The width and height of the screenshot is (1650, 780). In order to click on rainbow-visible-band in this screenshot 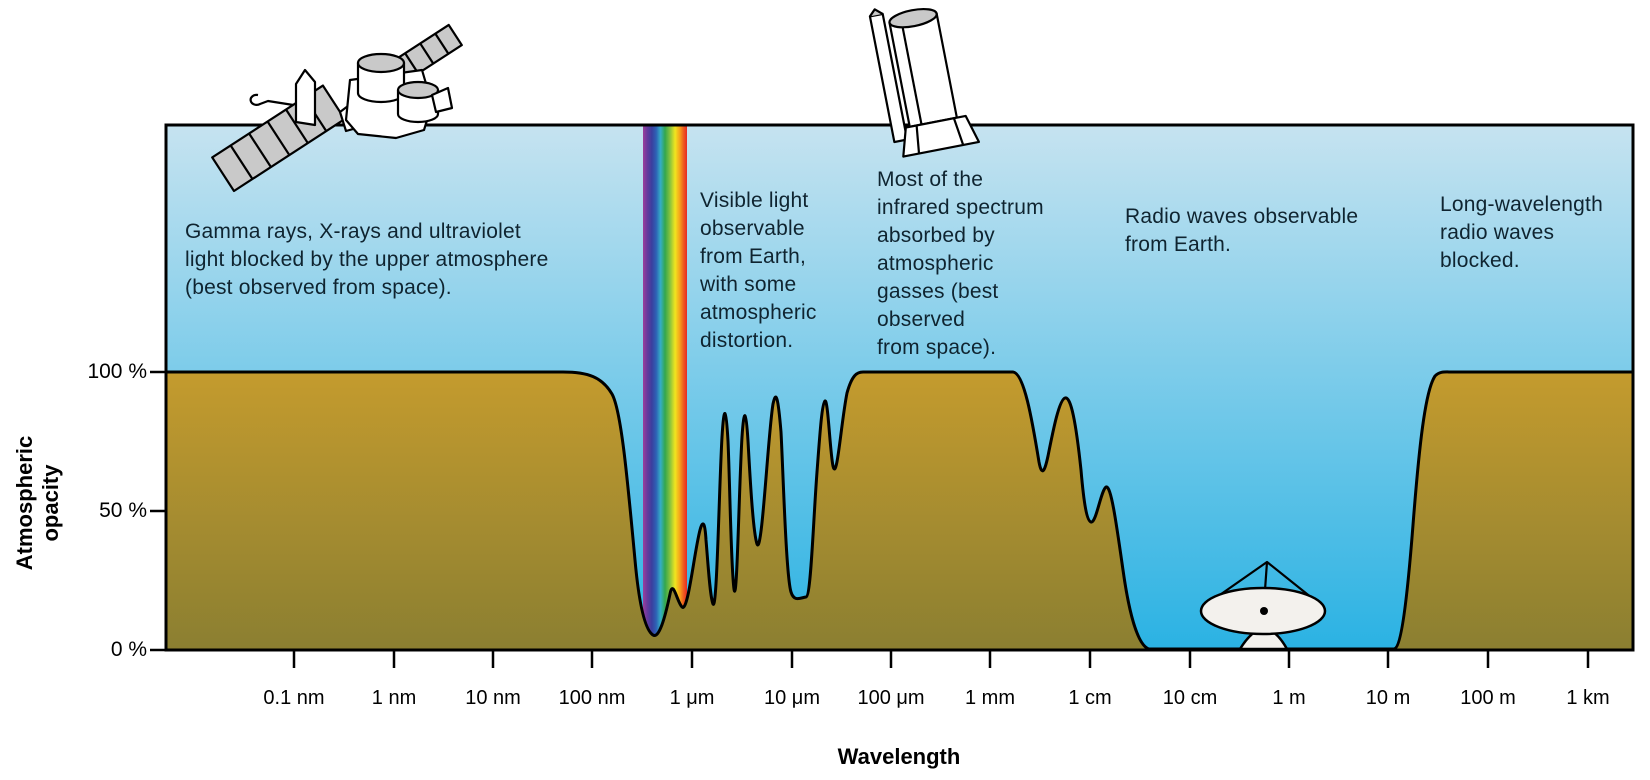, I will do `click(665, 388)`.